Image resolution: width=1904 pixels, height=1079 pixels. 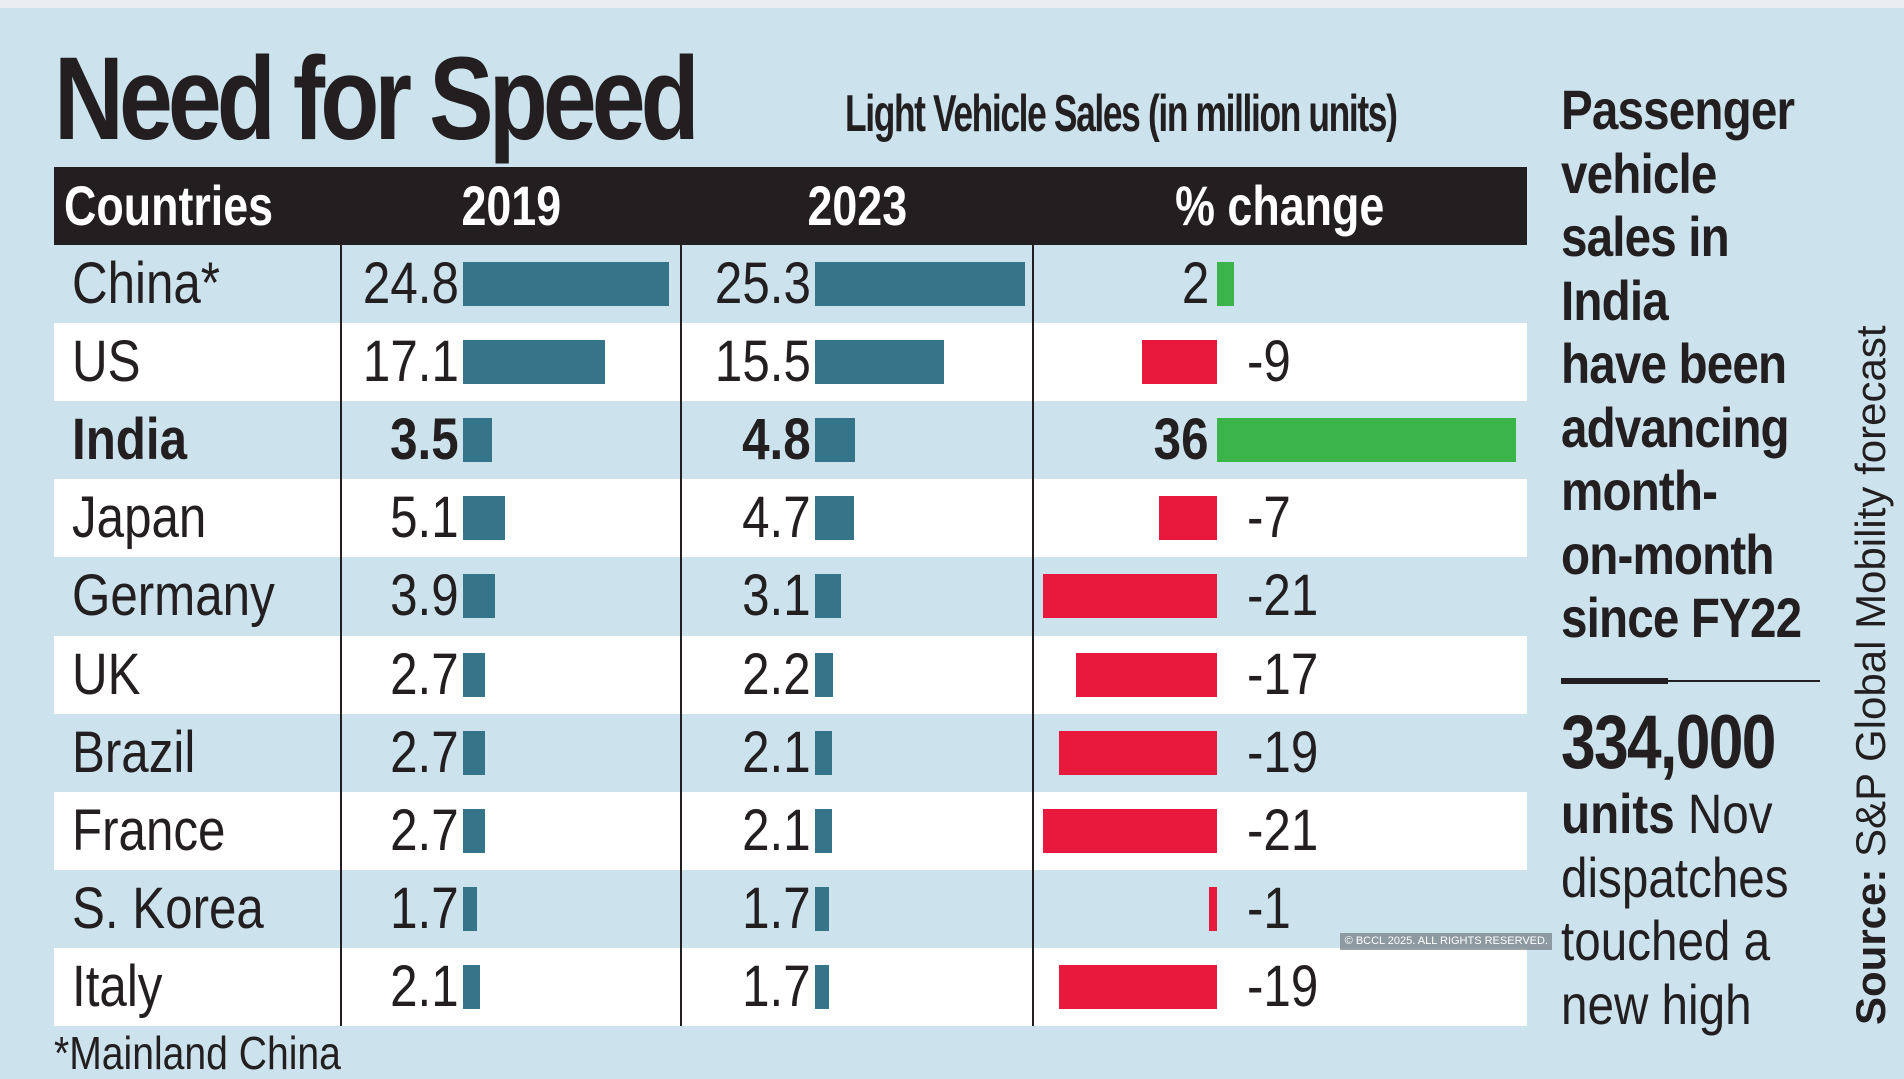 I want to click on country-name: France, so click(x=149, y=830).